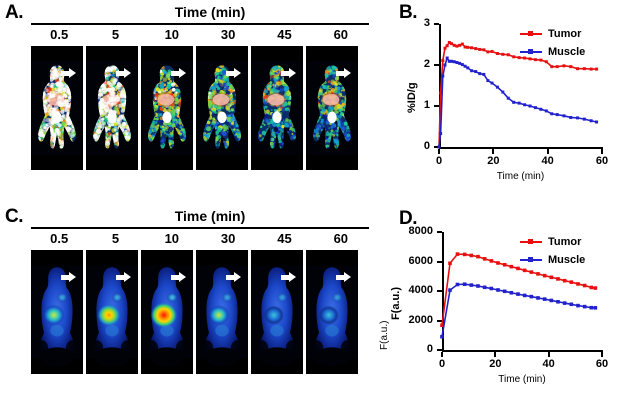 This screenshot has height=400, width=632. I want to click on y-tick-label-3: 3, so click(426, 23).